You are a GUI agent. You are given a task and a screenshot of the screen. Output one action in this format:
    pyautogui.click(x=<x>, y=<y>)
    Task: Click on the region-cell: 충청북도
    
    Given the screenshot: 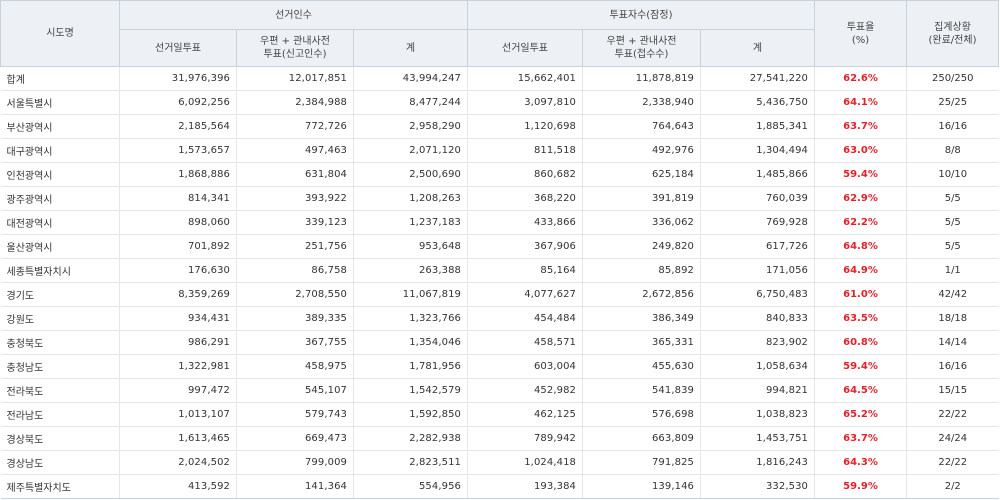 What is the action you would take?
    pyautogui.click(x=60, y=342)
    